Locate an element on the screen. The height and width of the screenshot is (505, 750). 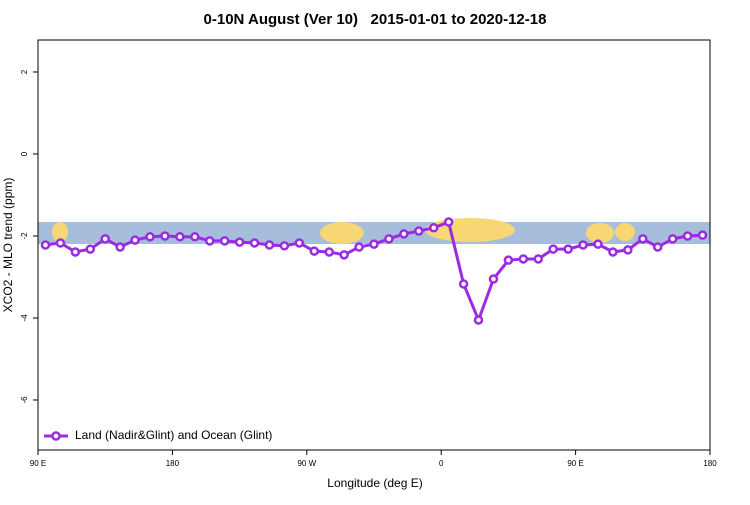
y-axis-label: XCO2 - MLO trend (ppm) is located at coordinates (8, 245).